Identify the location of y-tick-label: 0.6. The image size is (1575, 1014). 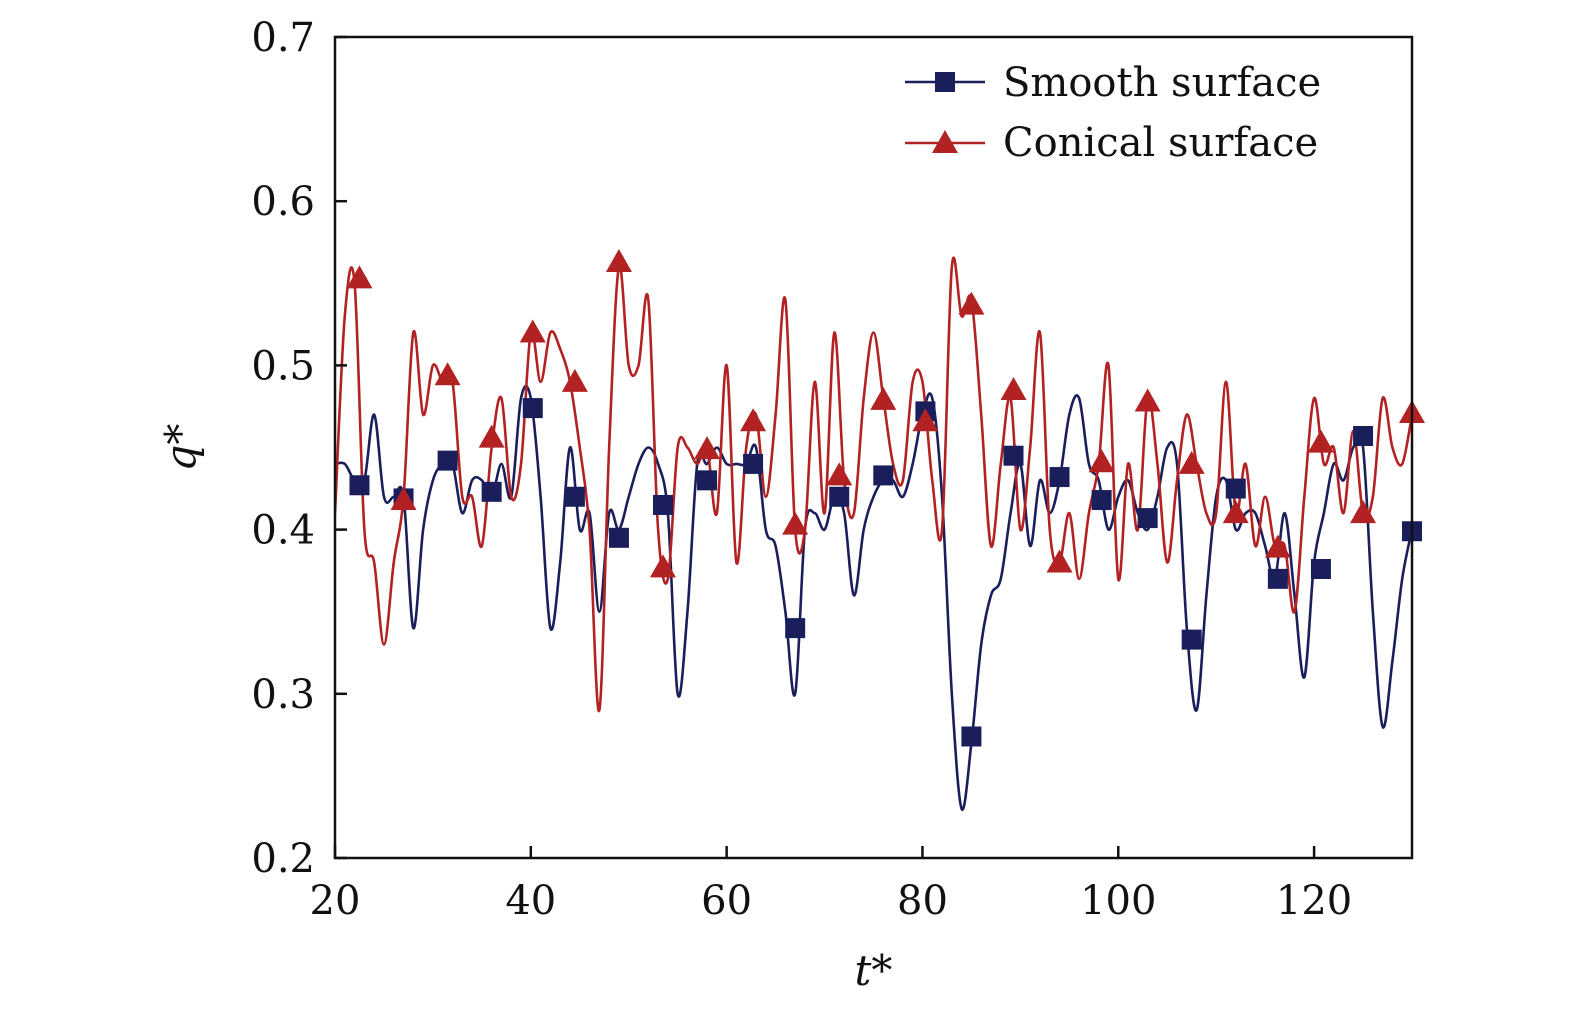
(283, 202).